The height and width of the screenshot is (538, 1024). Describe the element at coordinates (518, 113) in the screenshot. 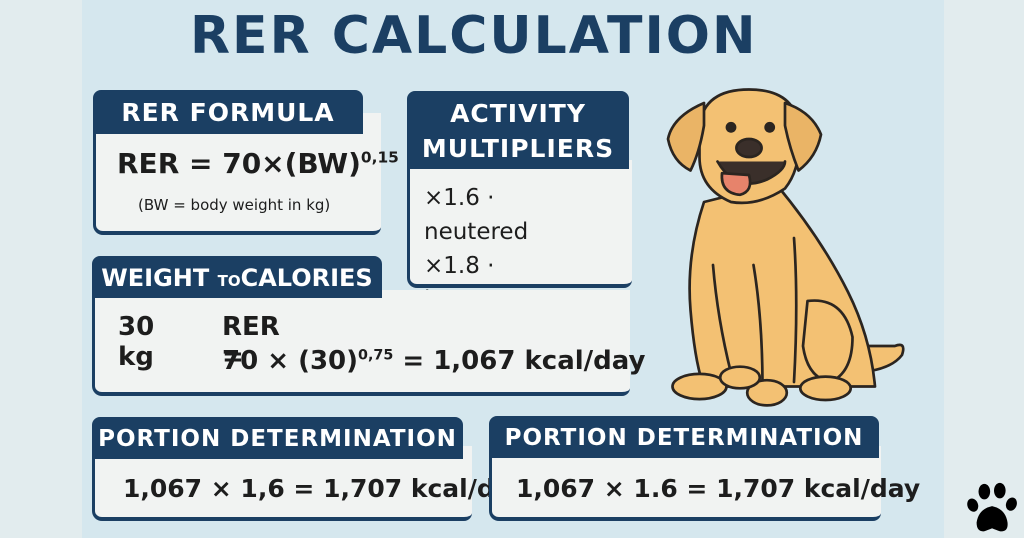

I see `heading-line: ACTIVITY` at that location.